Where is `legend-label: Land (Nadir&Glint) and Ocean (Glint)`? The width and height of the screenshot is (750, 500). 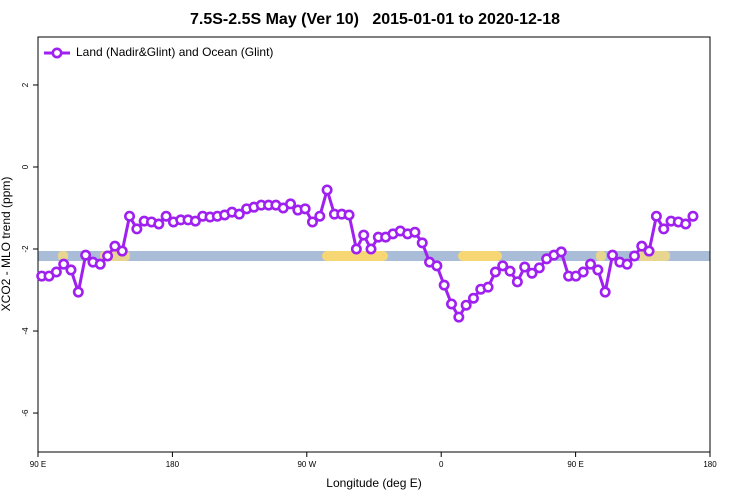
legend-label: Land (Nadir&Glint) and Ocean (Glint) is located at coordinates (174, 52).